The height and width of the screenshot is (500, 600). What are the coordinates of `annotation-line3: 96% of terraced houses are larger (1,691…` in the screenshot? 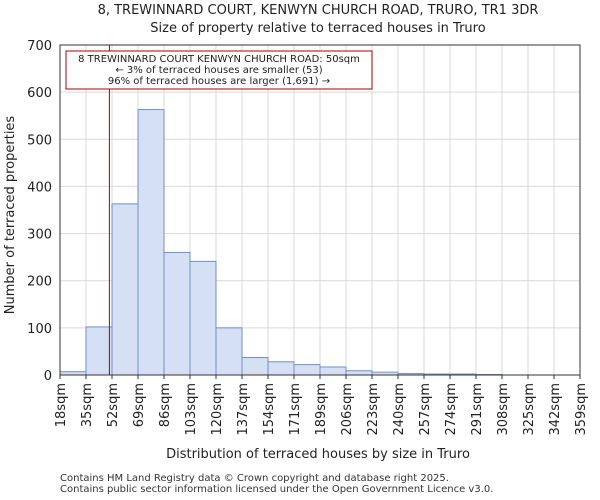 It's located at (219, 81).